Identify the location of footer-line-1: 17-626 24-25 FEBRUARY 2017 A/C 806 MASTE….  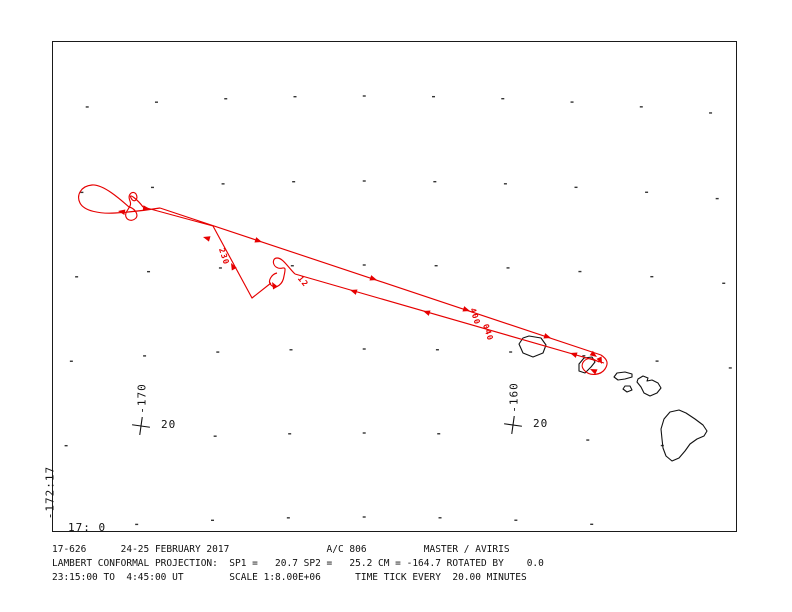
(281, 549).